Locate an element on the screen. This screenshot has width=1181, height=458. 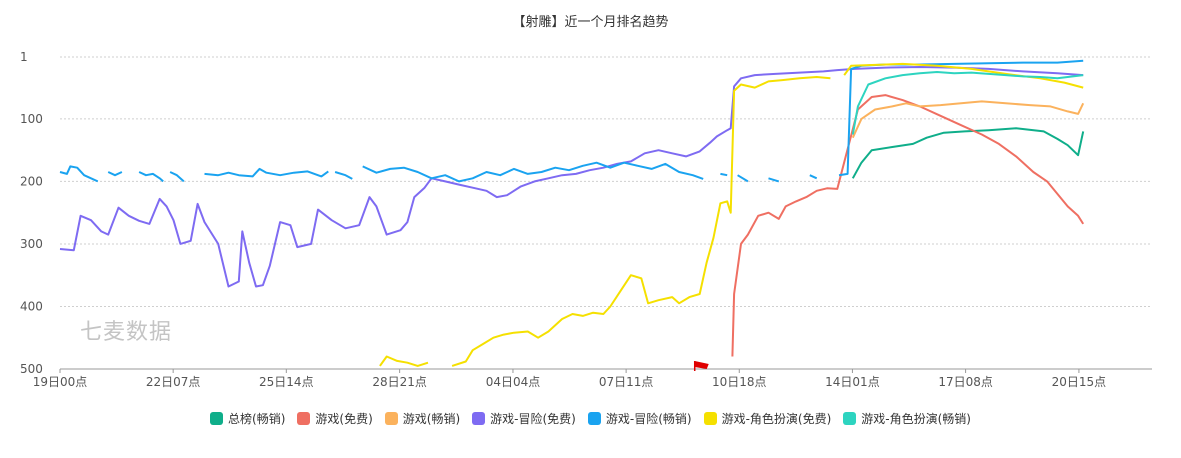
y-tick-label: 100 is located at coordinates (31, 119).